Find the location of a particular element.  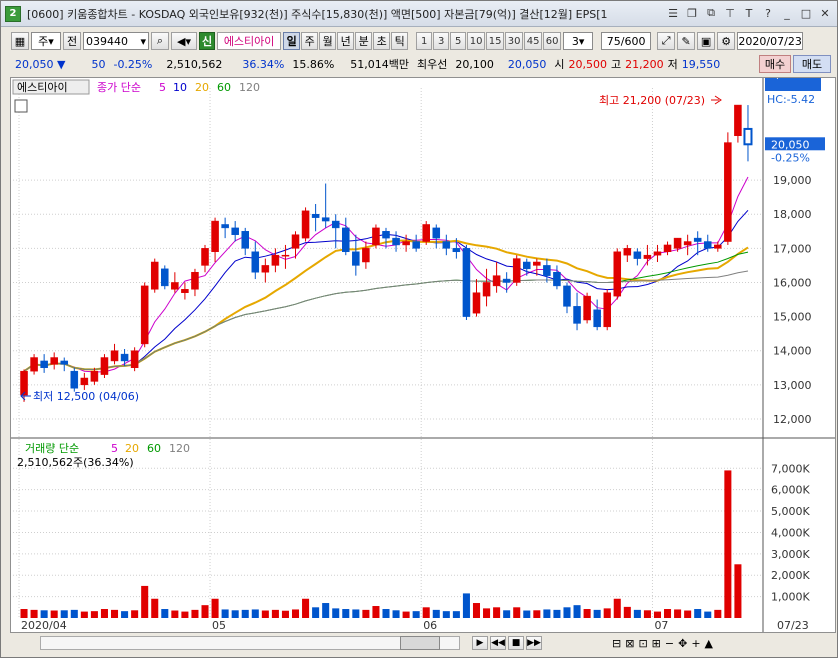

rewind-icon: ◀◀ is located at coordinates (498, 643).